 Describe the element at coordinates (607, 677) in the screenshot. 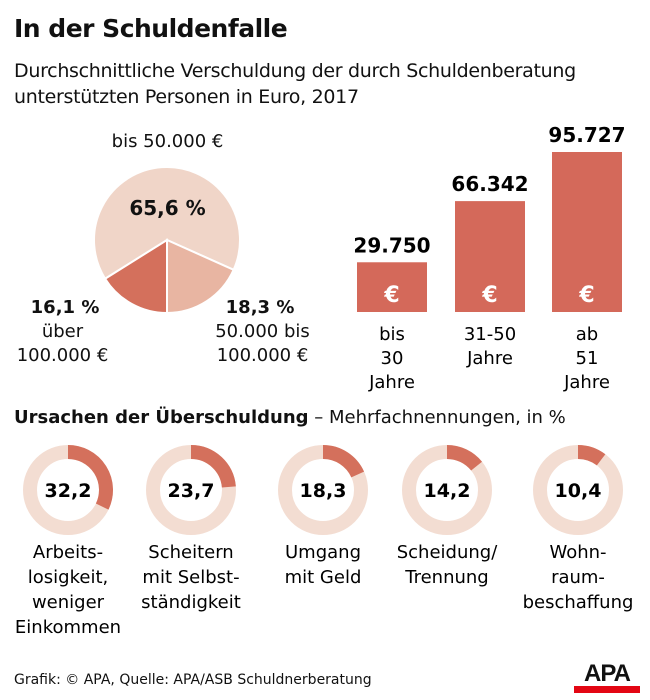

I see `apa-logo: APA` at that location.